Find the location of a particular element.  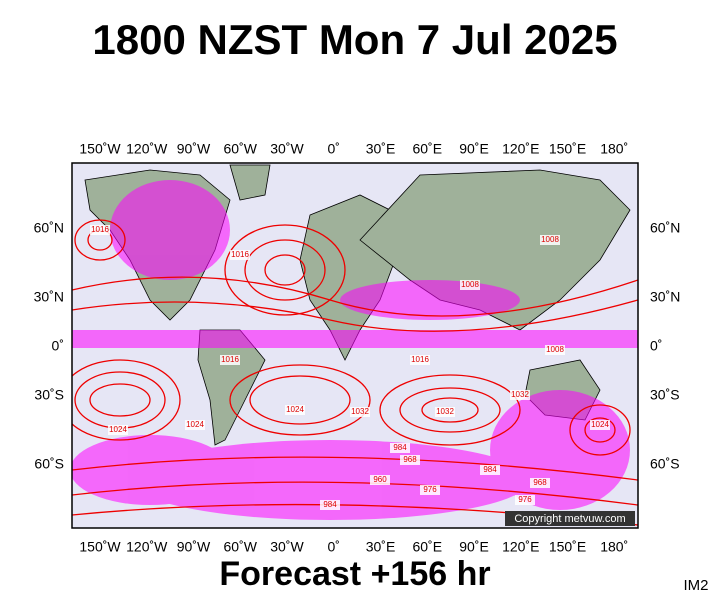

isobar-label: 960 is located at coordinates (380, 479).